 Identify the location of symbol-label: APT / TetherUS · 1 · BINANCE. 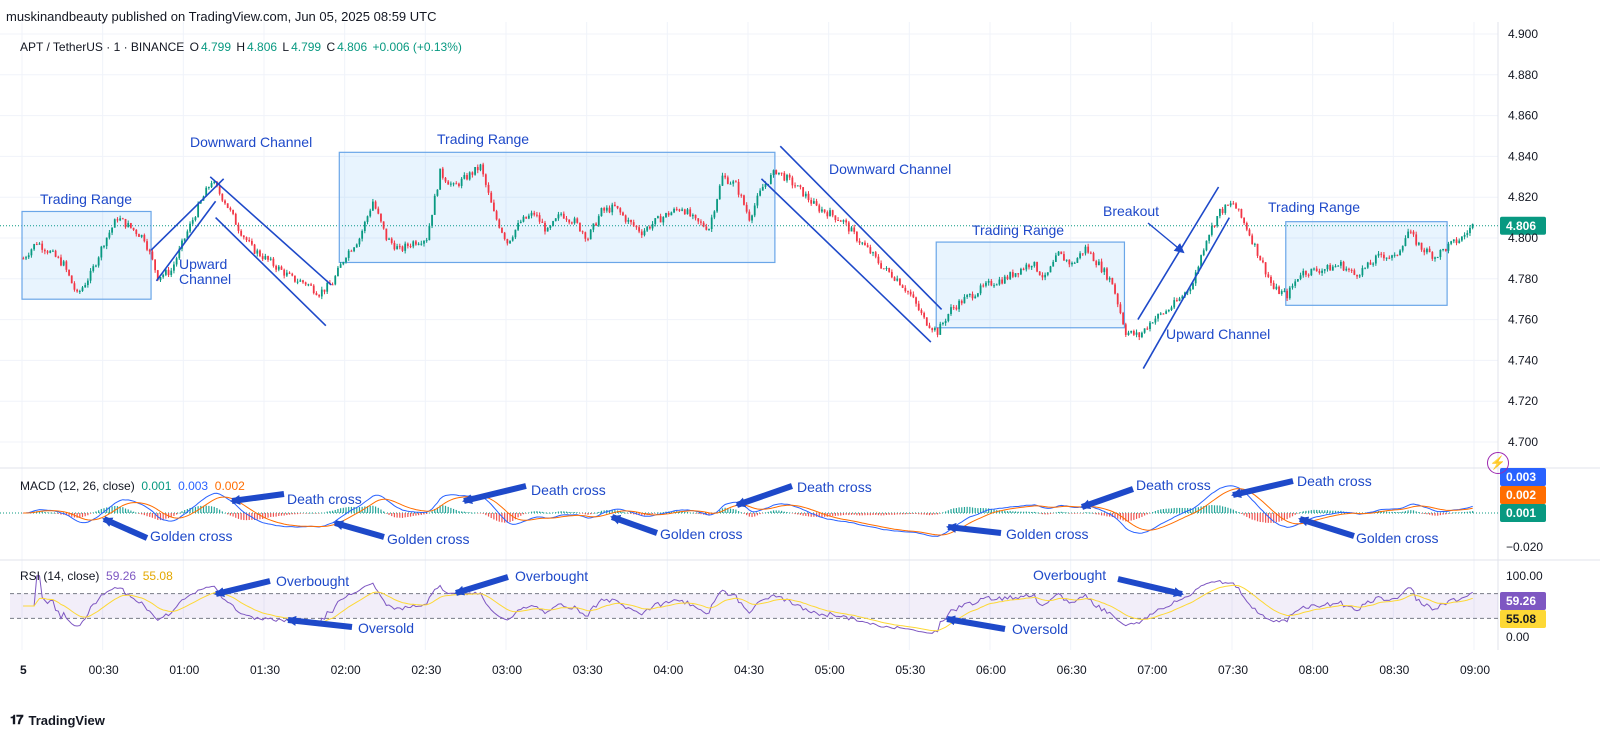
(102, 47).